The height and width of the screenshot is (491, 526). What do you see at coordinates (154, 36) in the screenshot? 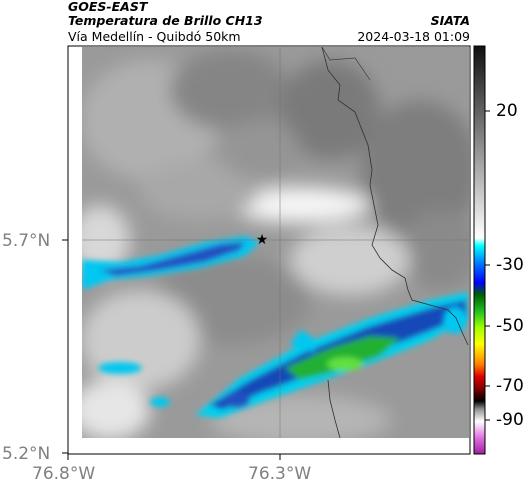
I see `region-subtitle: Vía Medellín - Quibdó 50km` at bounding box center [154, 36].